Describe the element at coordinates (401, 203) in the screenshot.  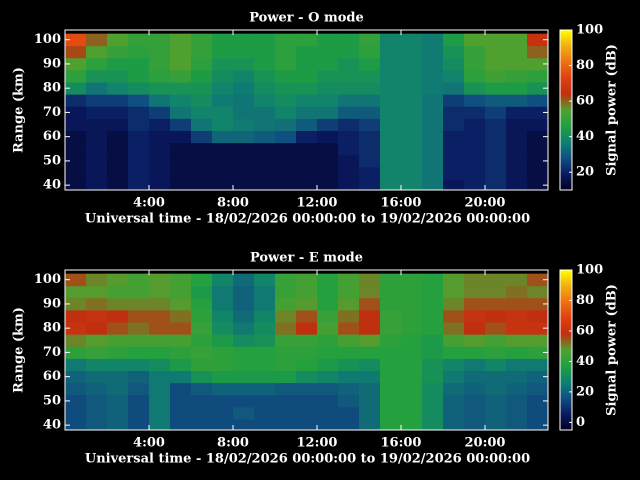
I see `x-tick-label: 16:00` at that location.